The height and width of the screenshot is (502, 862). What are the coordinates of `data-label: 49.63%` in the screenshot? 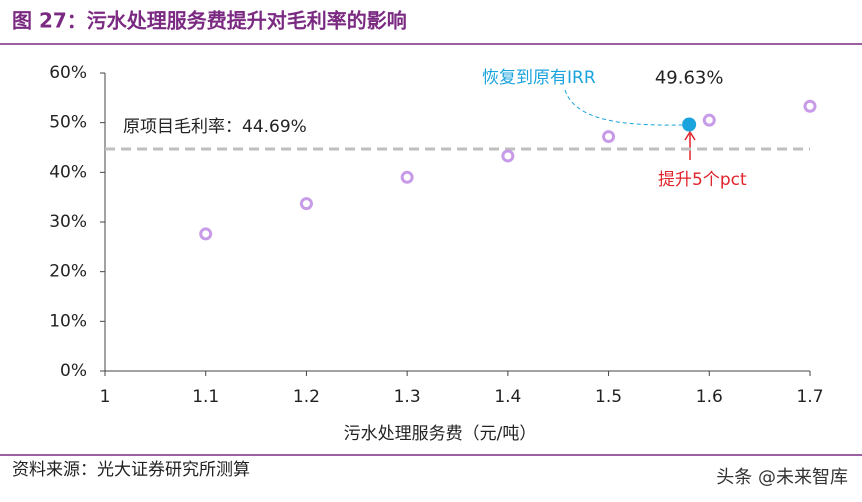 It's located at (689, 78).